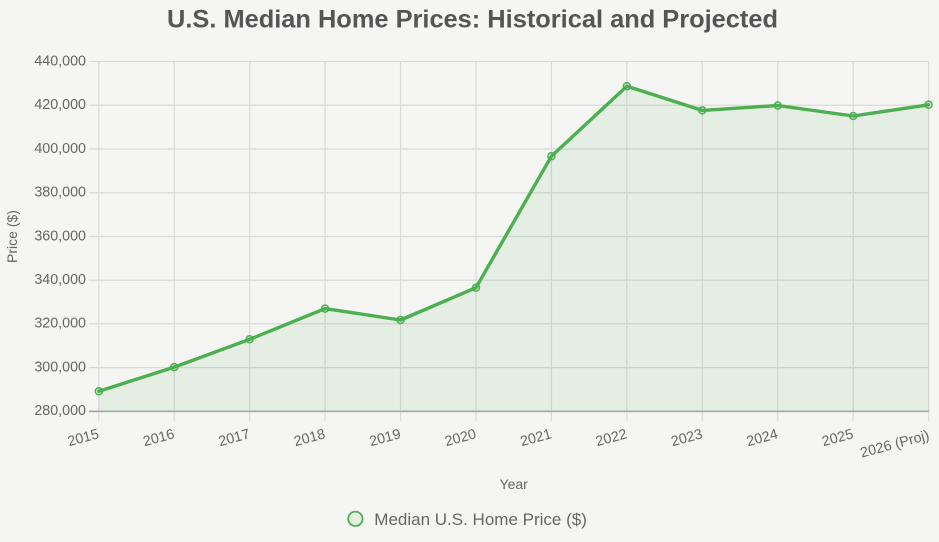 The height and width of the screenshot is (542, 939). What do you see at coordinates (762, 438) in the screenshot?
I see `svg-text: 2024` at bounding box center [762, 438].